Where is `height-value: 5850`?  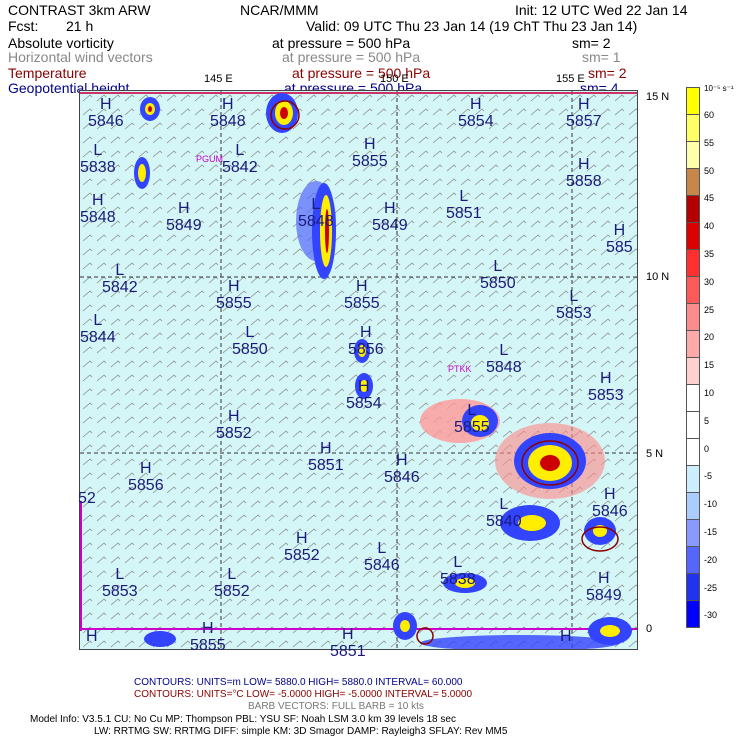
height-value: 5850 is located at coordinates (498, 283).